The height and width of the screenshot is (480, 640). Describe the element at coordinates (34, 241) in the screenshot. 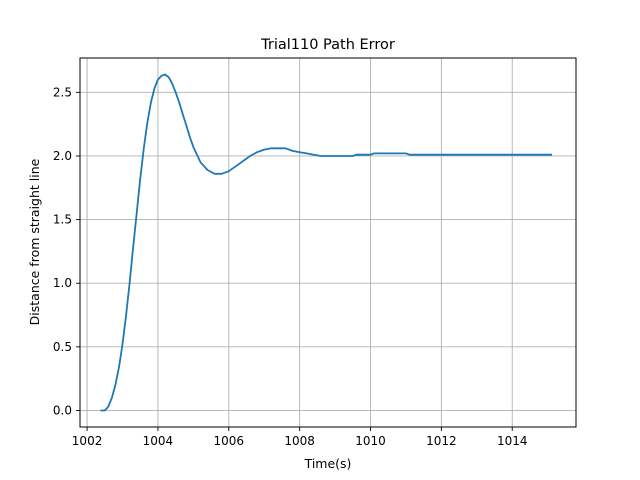

I see `y-axis-label: Distance from straight line` at that location.